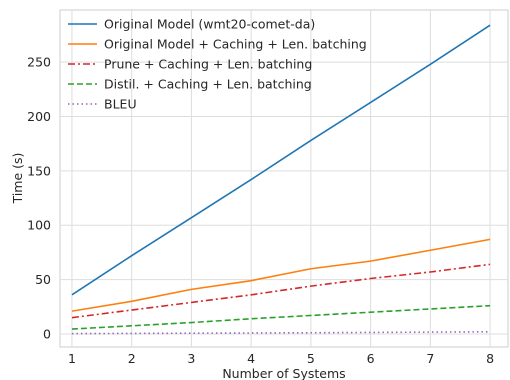 Image resolution: width=510 pixels, height=380 pixels. I want to click on y-tick-label: 50, so click(43, 279).